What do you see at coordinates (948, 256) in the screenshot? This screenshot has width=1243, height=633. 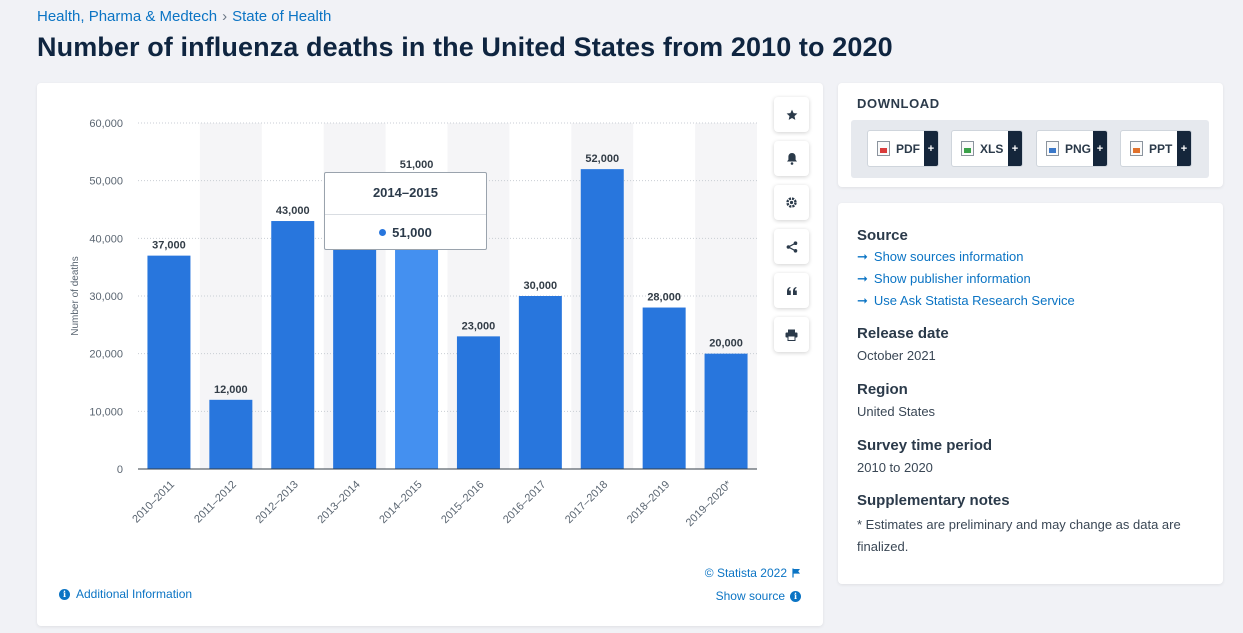 I see `show-sources-text: Show sources information` at bounding box center [948, 256].